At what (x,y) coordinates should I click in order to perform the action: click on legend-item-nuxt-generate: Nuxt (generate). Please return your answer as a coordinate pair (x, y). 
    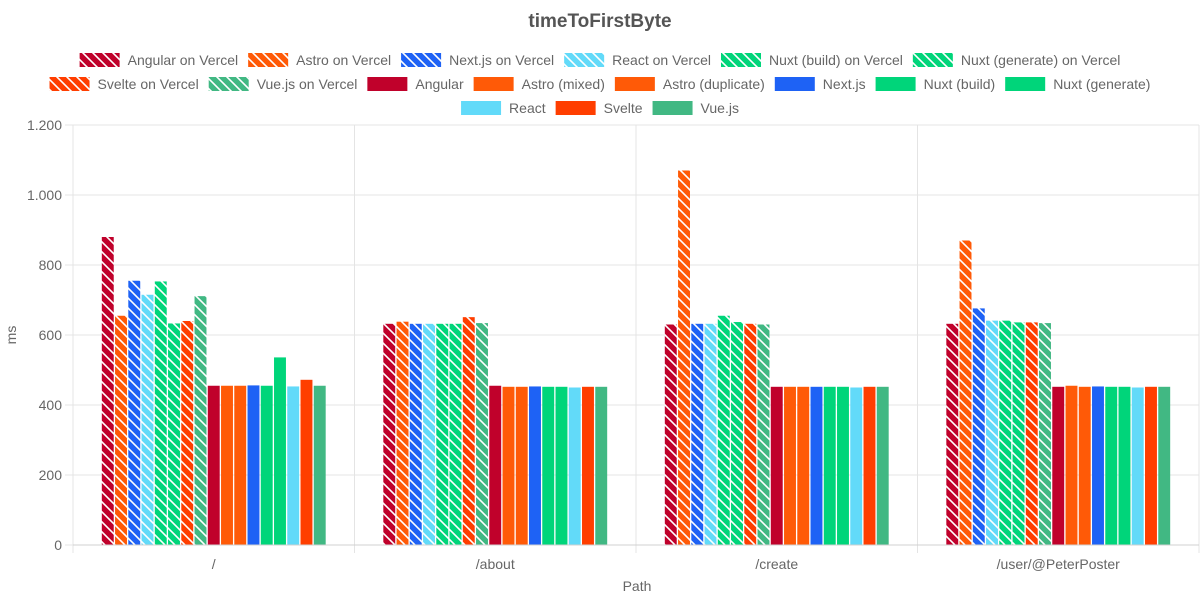
    Looking at the image, I should click on (1077, 84).